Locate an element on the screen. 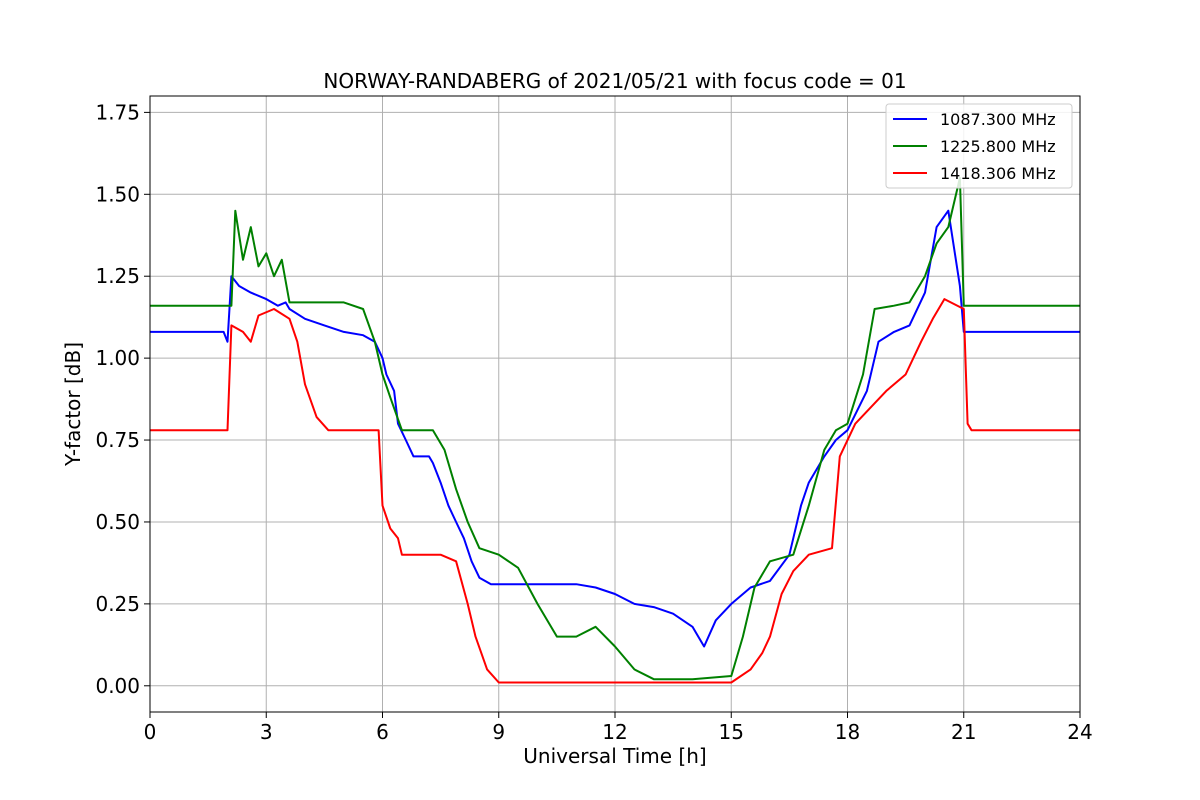 Image resolution: width=1200 pixels, height=800 pixels. x-tick-label: 24 is located at coordinates (1079, 732).